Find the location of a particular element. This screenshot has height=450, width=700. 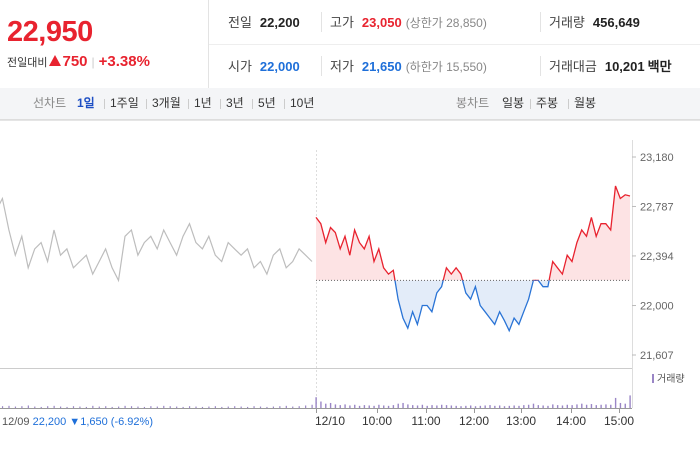

period-tab: 3개월 is located at coordinates (166, 103).